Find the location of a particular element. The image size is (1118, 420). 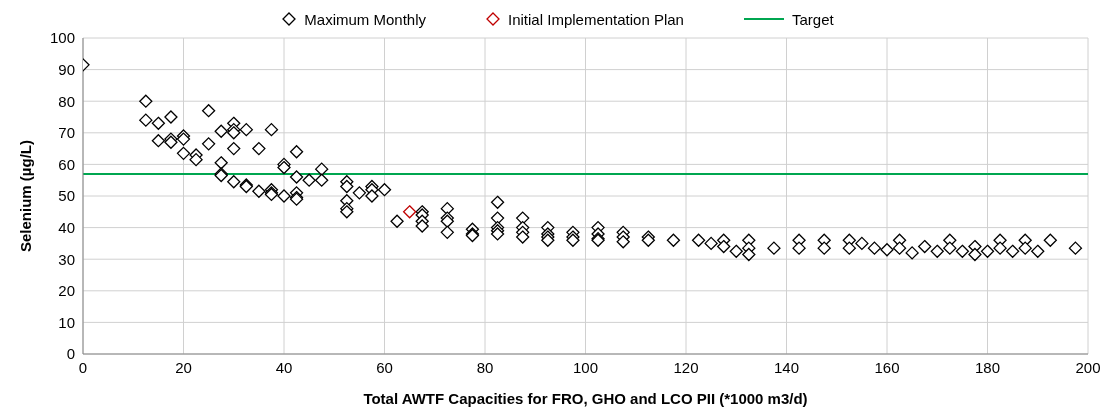

y-tick-label: 80 is located at coordinates (66, 101).